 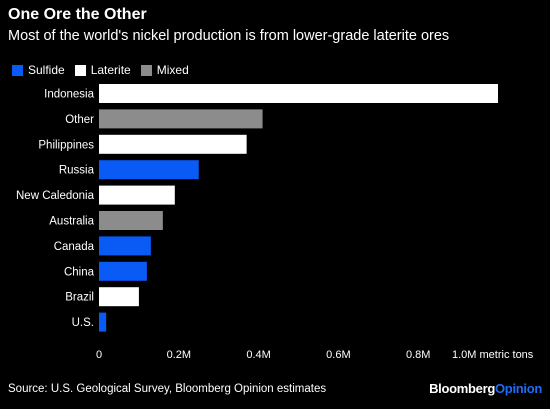 What do you see at coordinates (83, 323) in the screenshot?
I see `category-label: U.S.` at bounding box center [83, 323].